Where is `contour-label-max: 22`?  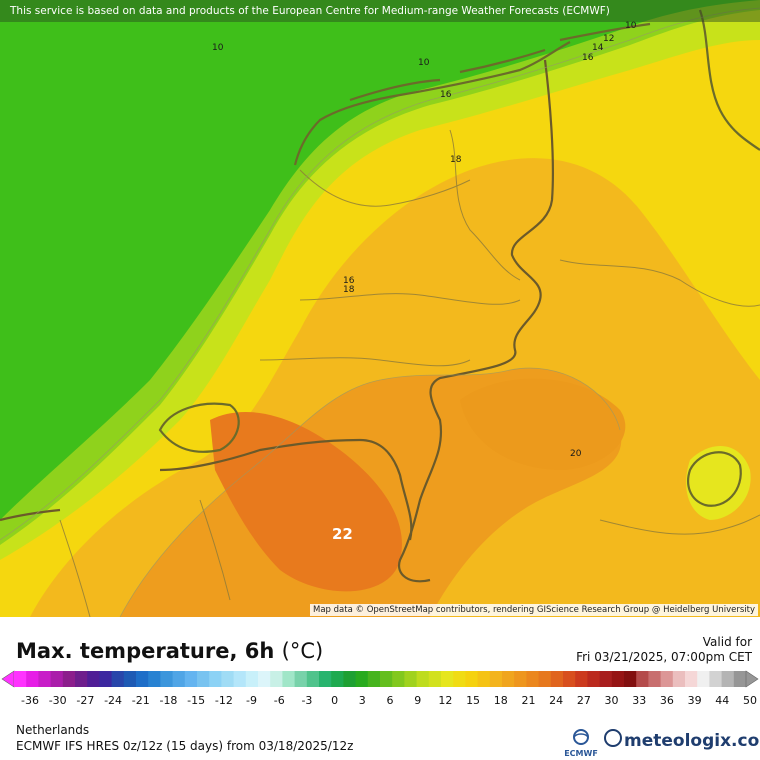
contour-label-max: 22 is located at coordinates (342, 534).